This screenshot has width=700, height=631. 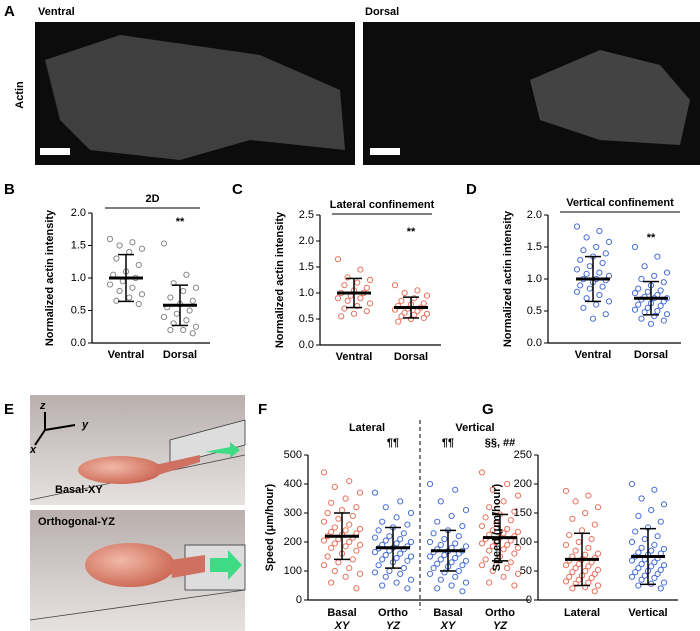 What do you see at coordinates (500, 443) in the screenshot?
I see `annotation: §§, ##` at bounding box center [500, 443].